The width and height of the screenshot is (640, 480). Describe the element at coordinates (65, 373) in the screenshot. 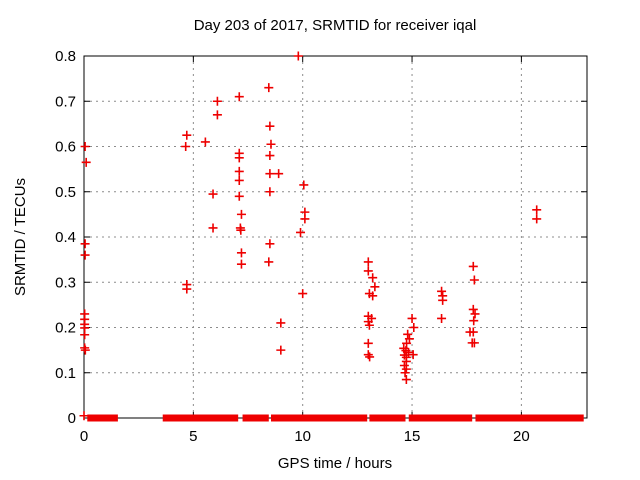

I see `y-tick-label: 0.1` at that location.